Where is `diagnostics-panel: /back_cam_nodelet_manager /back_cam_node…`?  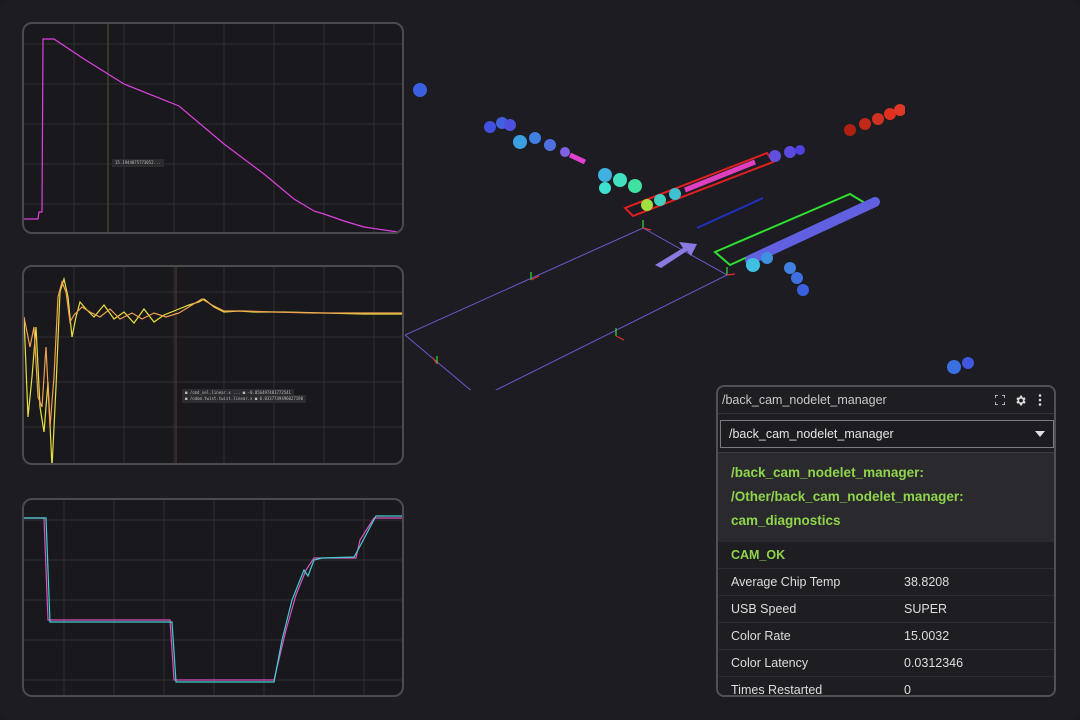 diagnostics-panel: /back_cam_nodelet_manager /back_cam_node… is located at coordinates (886, 541).